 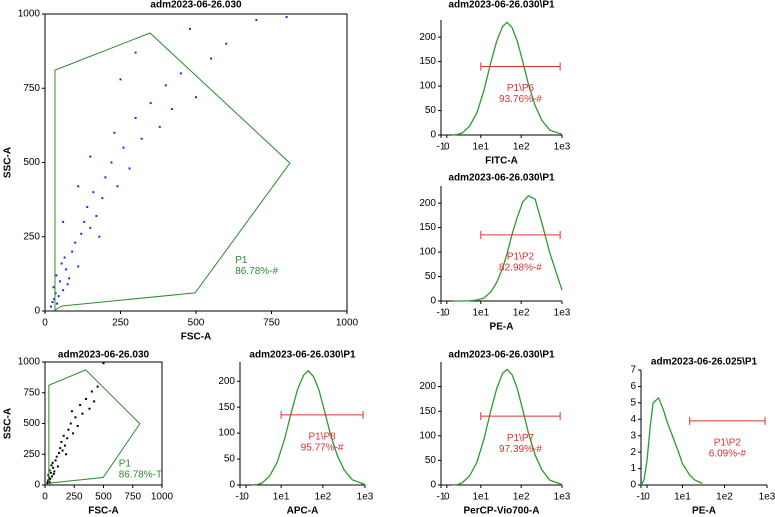 I want to click on y-tick-label: 7, so click(x=633, y=370).